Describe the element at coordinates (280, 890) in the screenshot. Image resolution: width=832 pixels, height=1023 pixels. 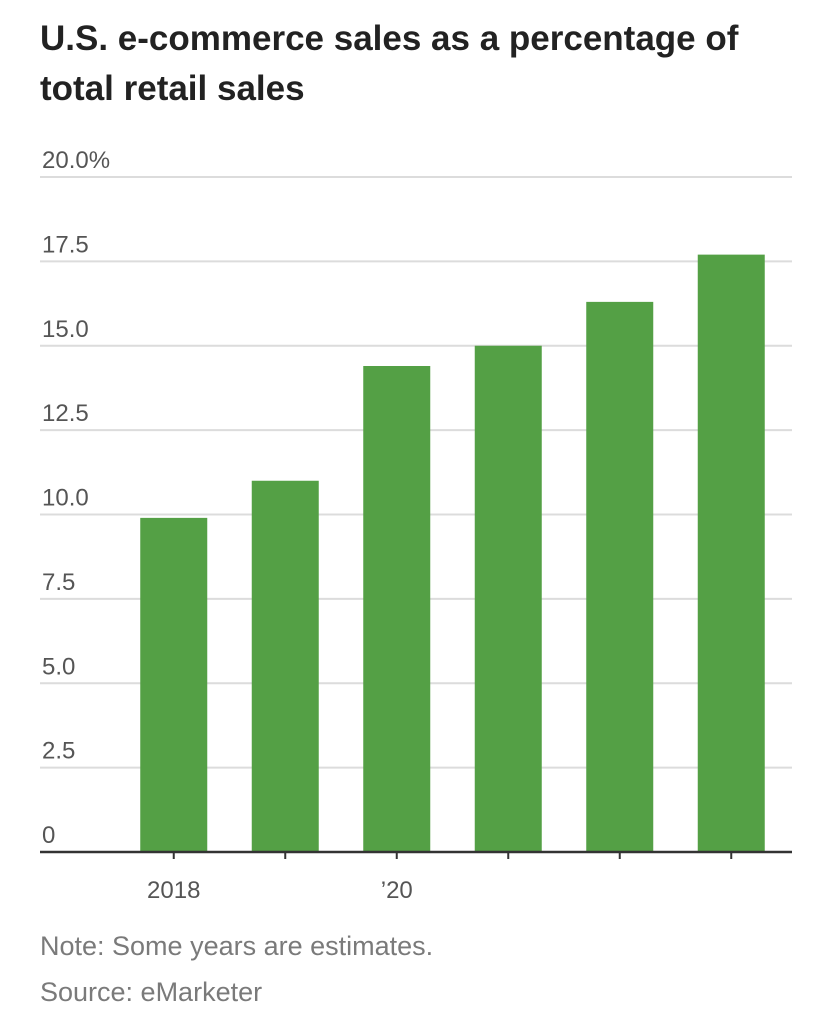
I see `x-axis-tick-labels: 2018 ’20` at that location.